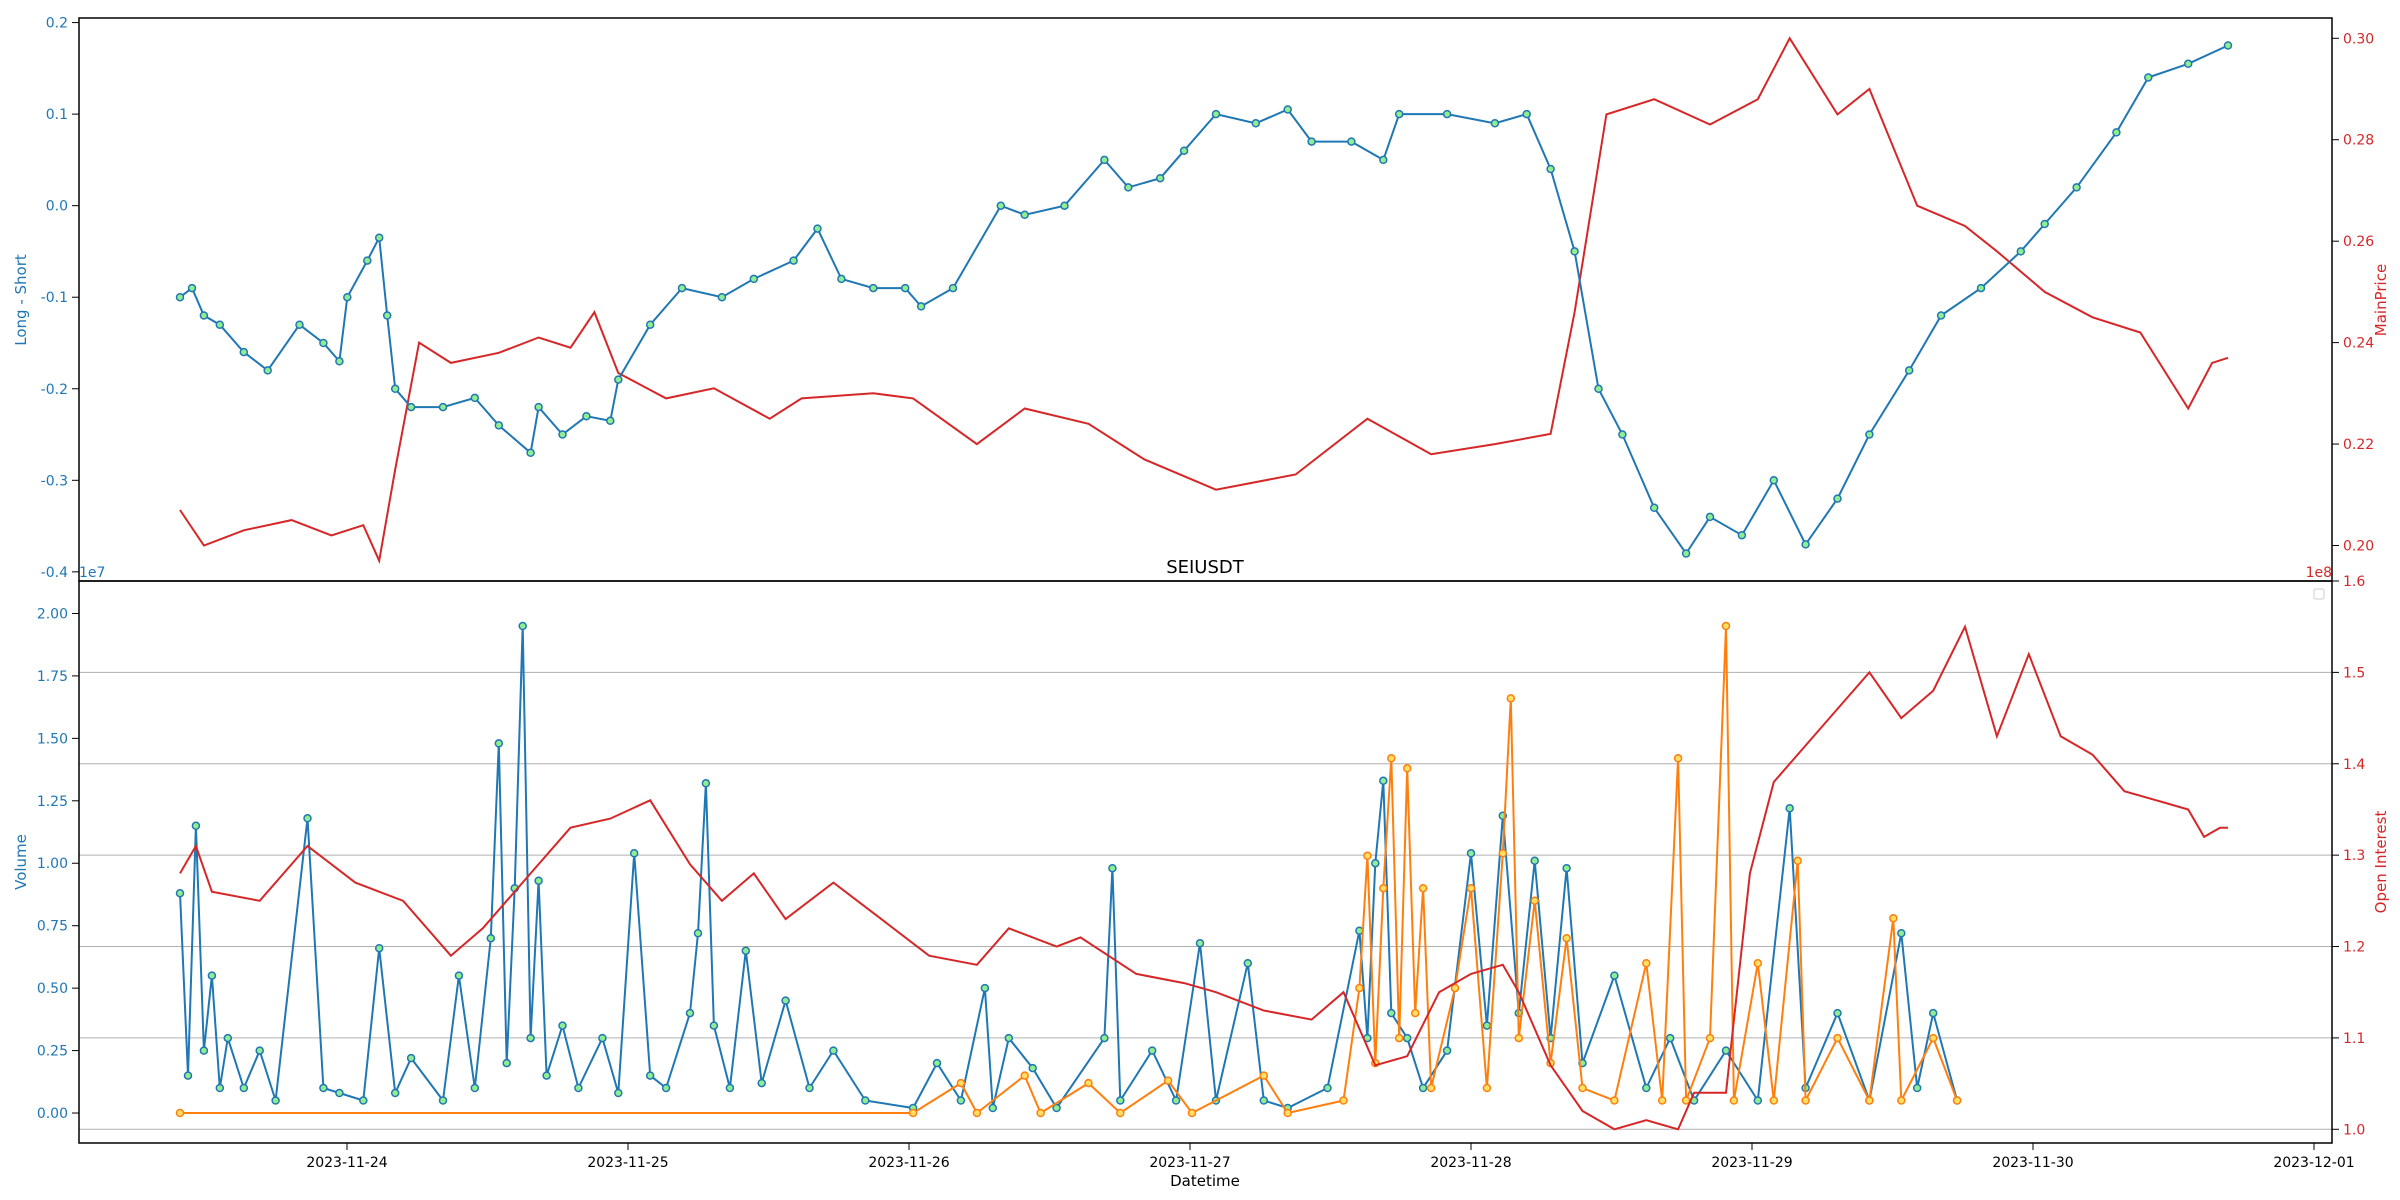  I want to click on bottom-right-tick-label-1: 1.1, so click(2354, 1039).